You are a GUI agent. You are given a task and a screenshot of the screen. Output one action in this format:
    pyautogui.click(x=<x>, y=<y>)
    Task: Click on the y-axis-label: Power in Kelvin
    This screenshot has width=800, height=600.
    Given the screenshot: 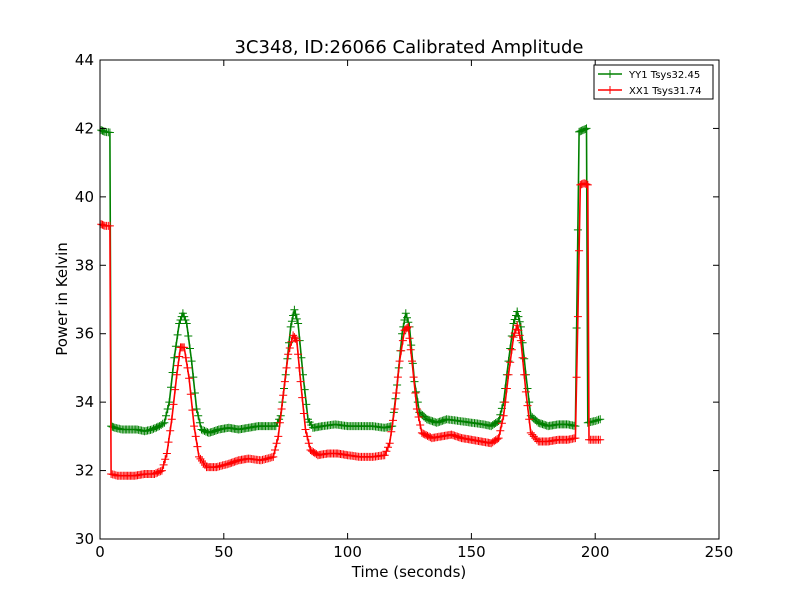 What is the action you would take?
    pyautogui.click(x=62, y=299)
    